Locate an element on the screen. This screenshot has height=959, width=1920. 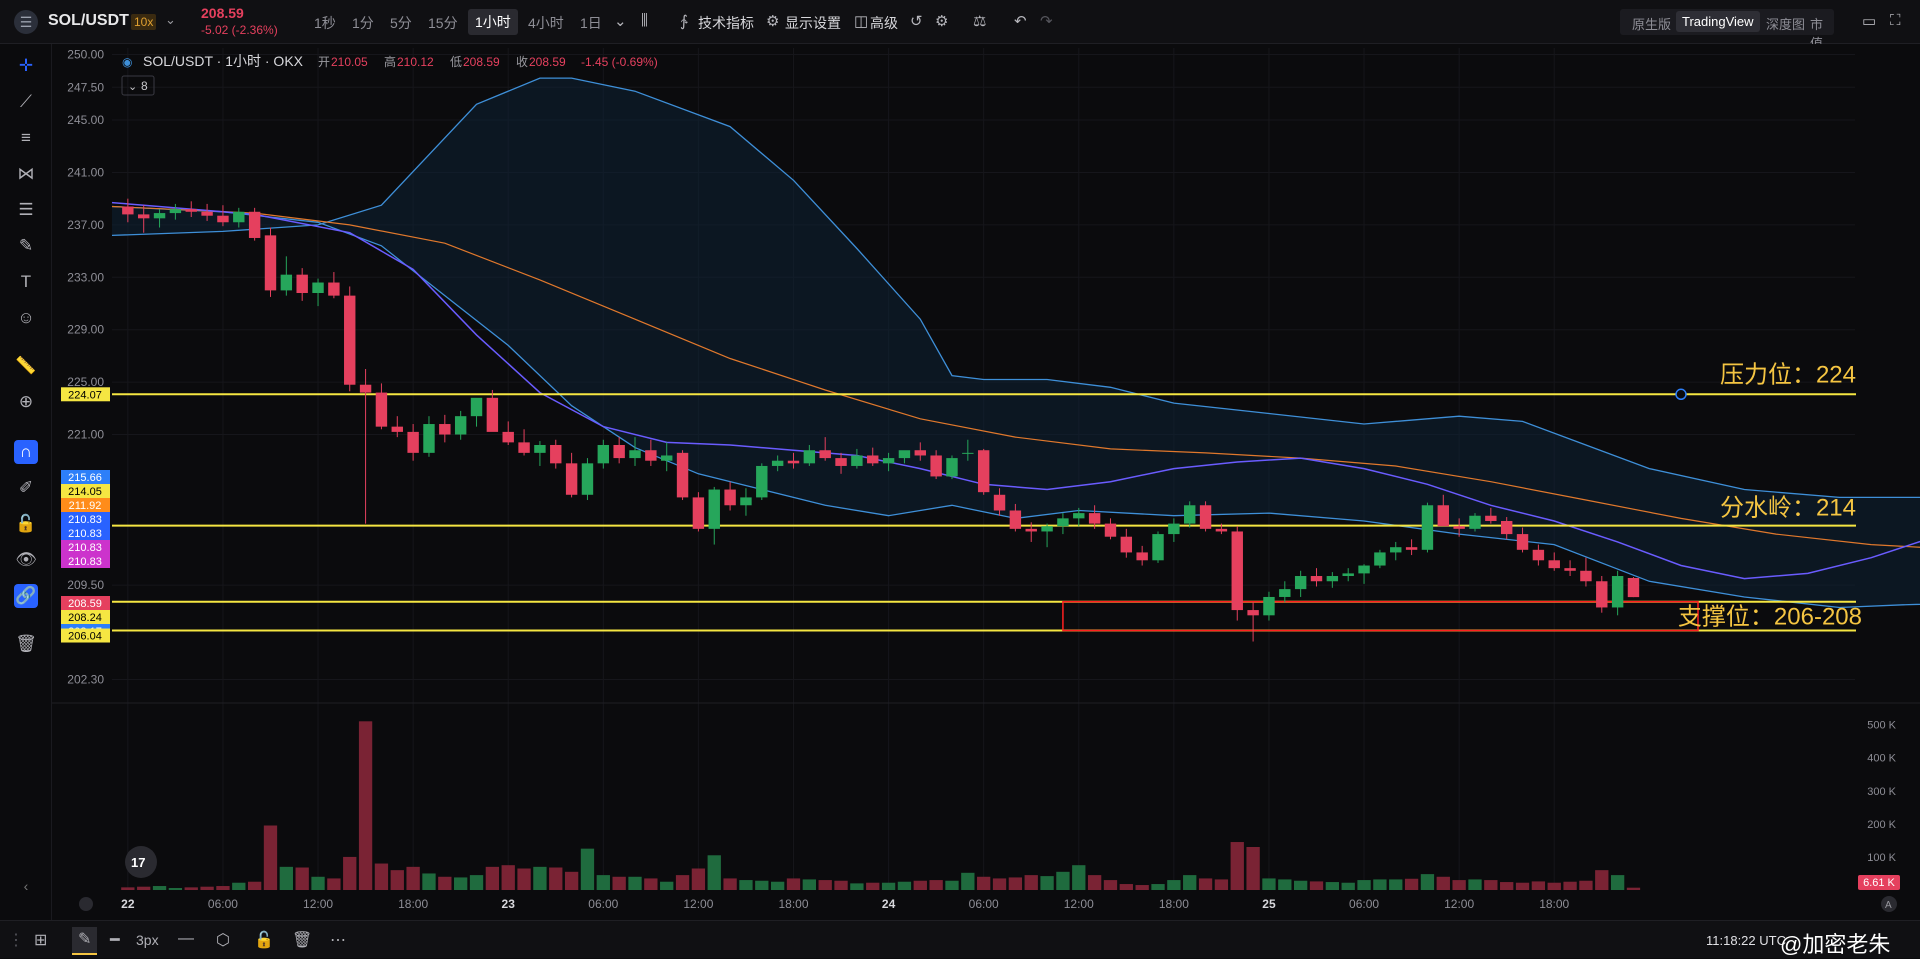
timeframe-5m: 5分 is located at coordinates (401, 23).